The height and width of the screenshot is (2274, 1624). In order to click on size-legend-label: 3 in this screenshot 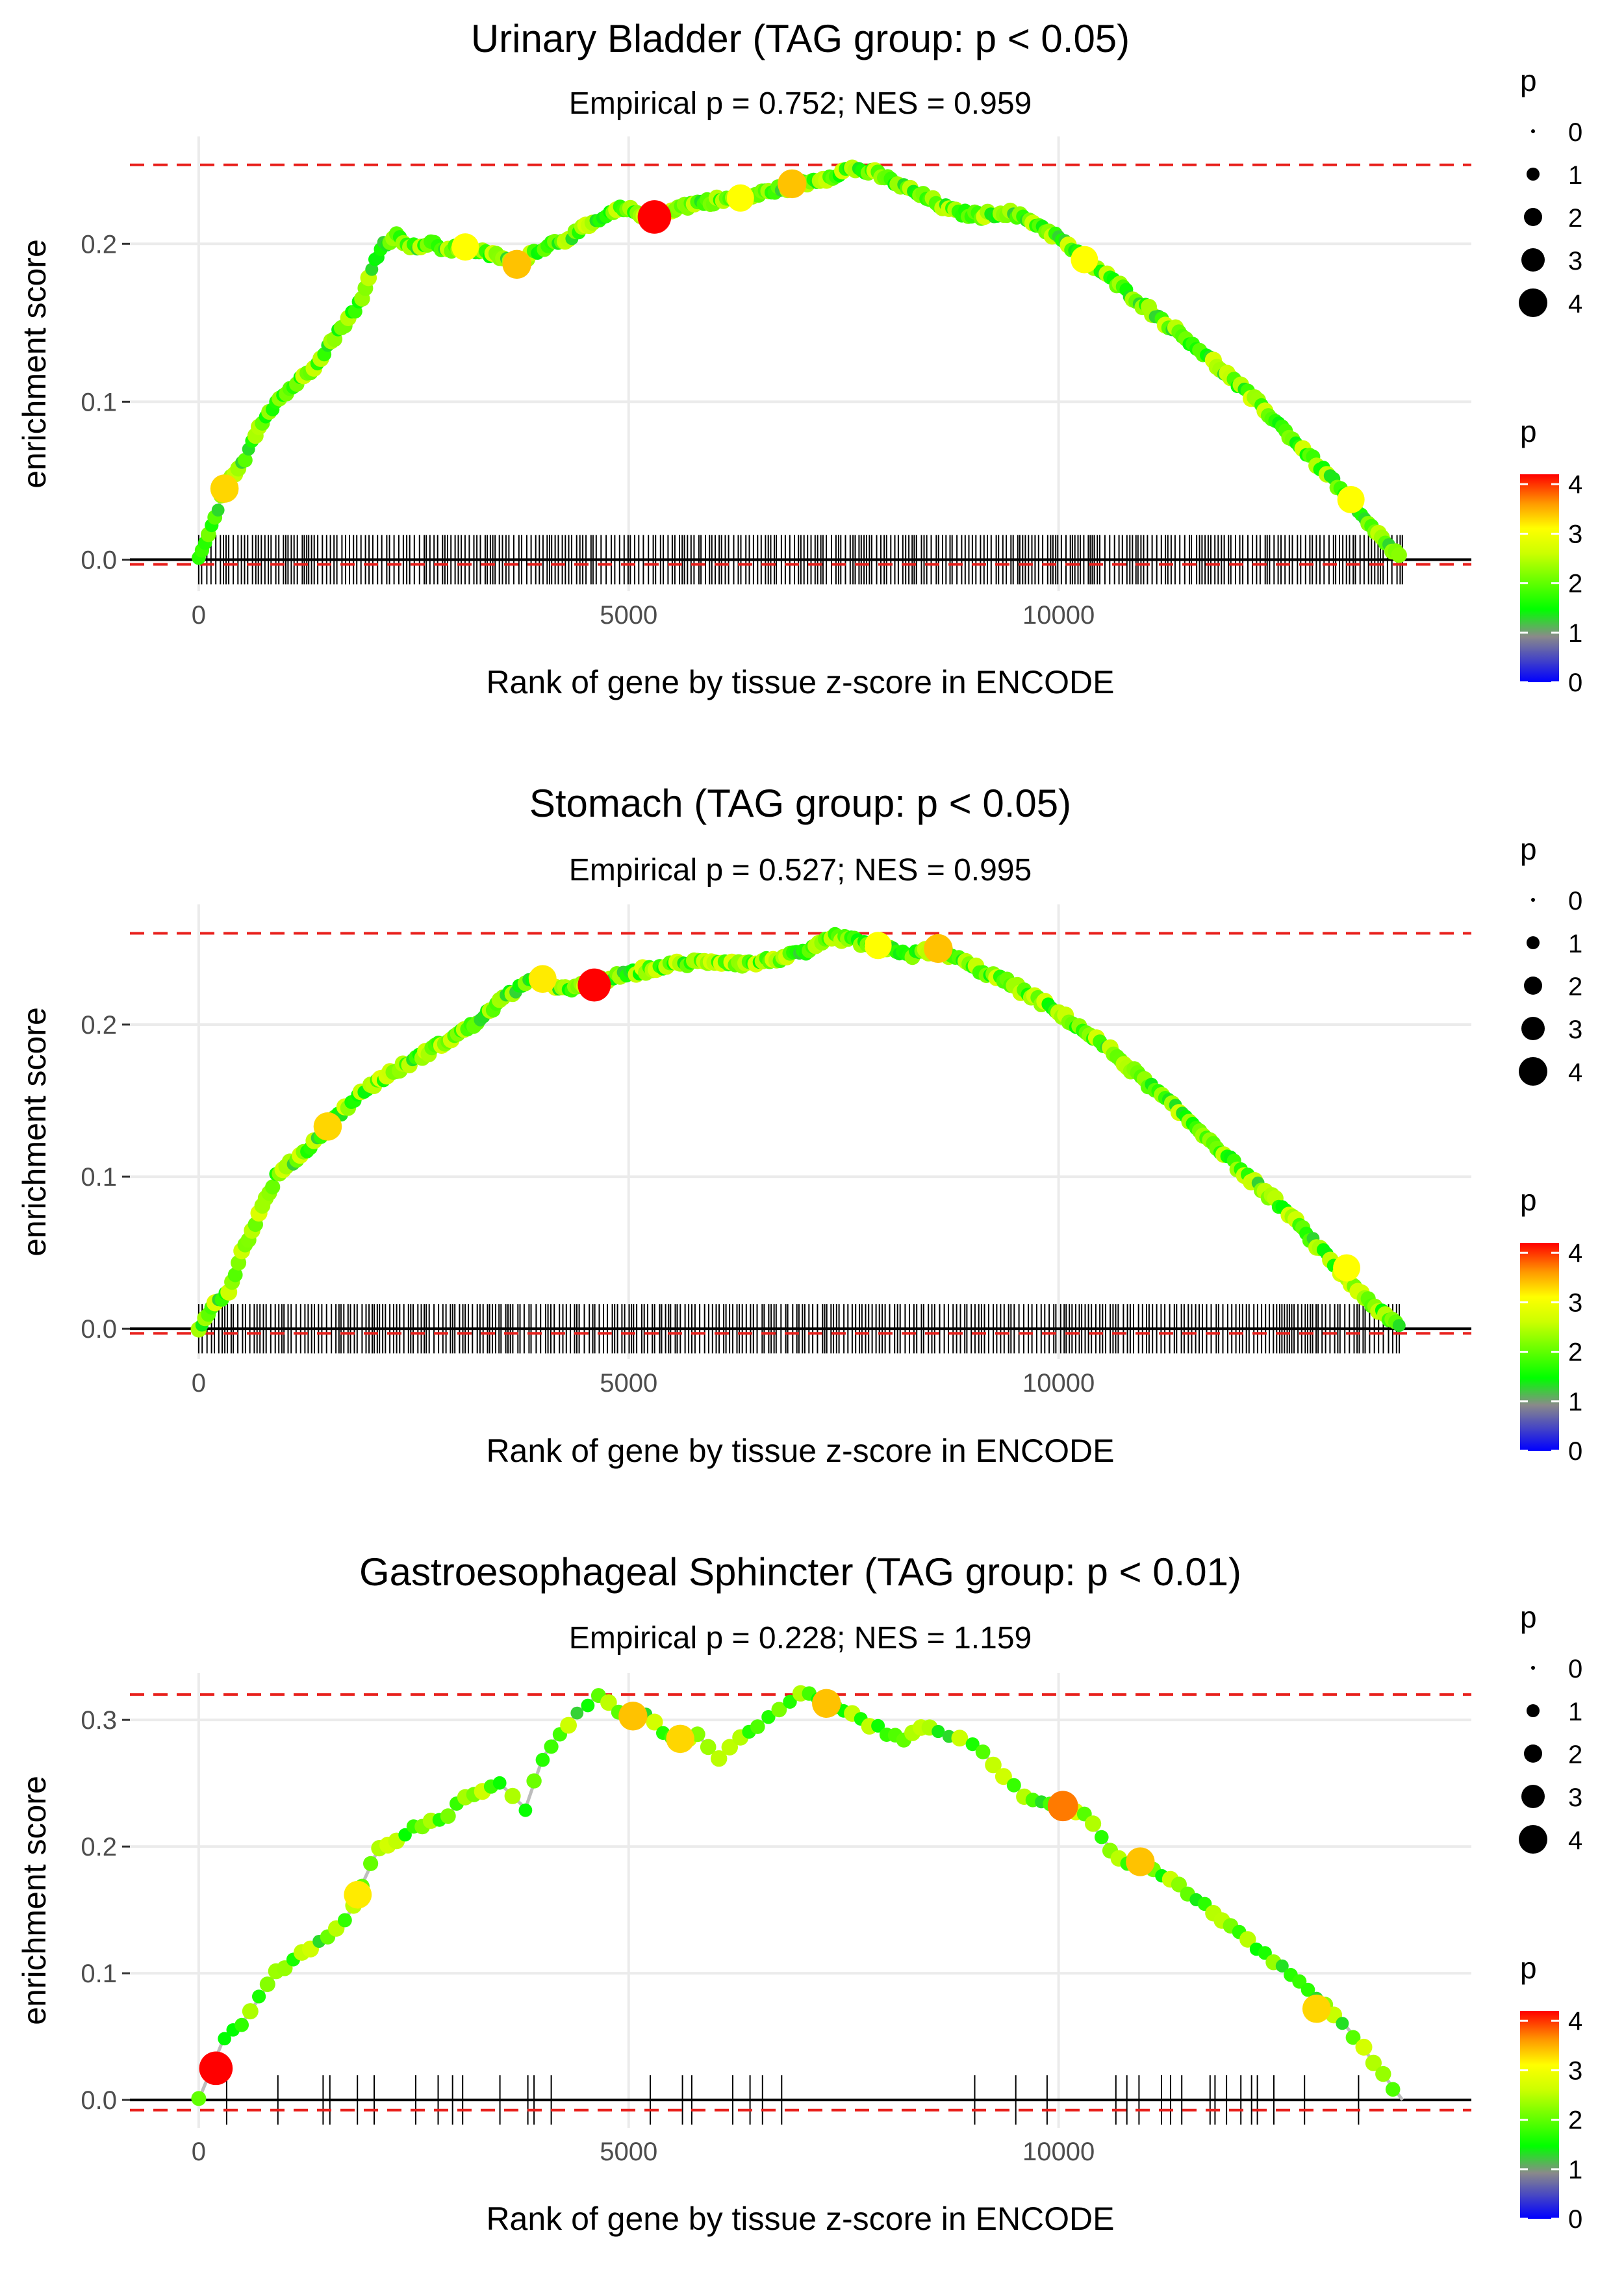, I will do `click(1575, 1797)`.